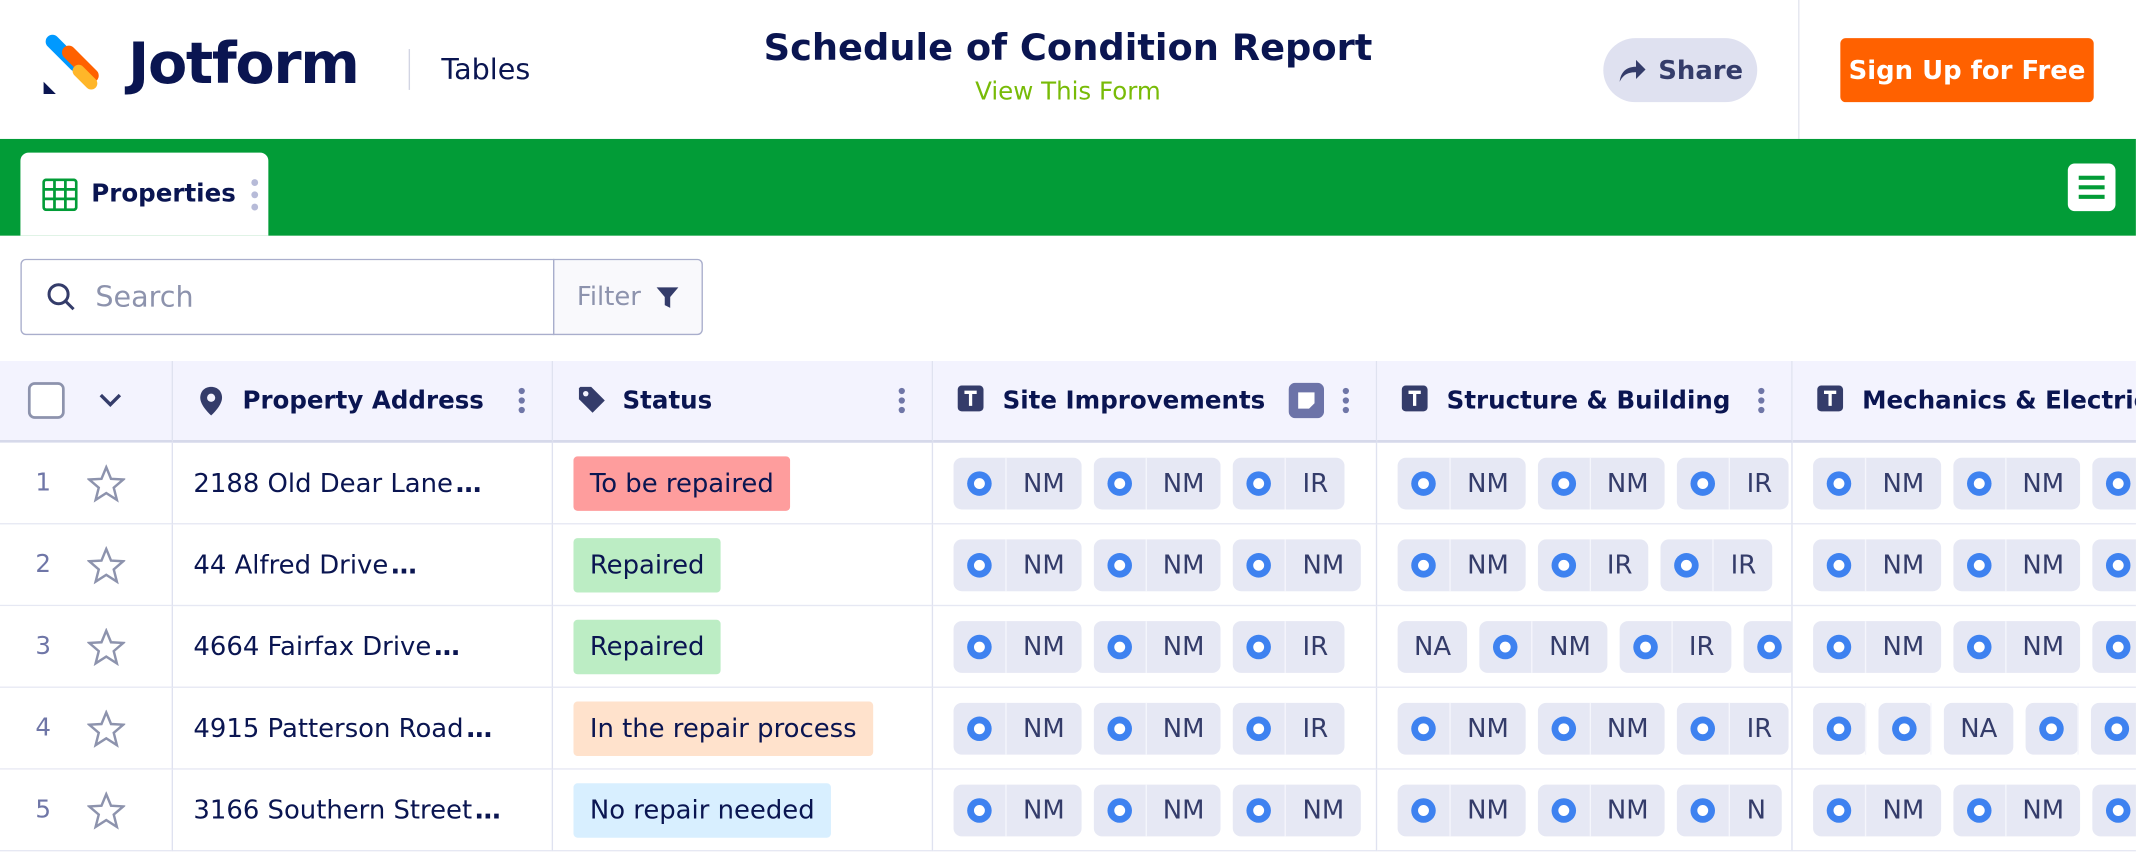 The height and width of the screenshot is (854, 2136). What do you see at coordinates (1432, 646) in the screenshot?
I see `option-chip: NA` at bounding box center [1432, 646].